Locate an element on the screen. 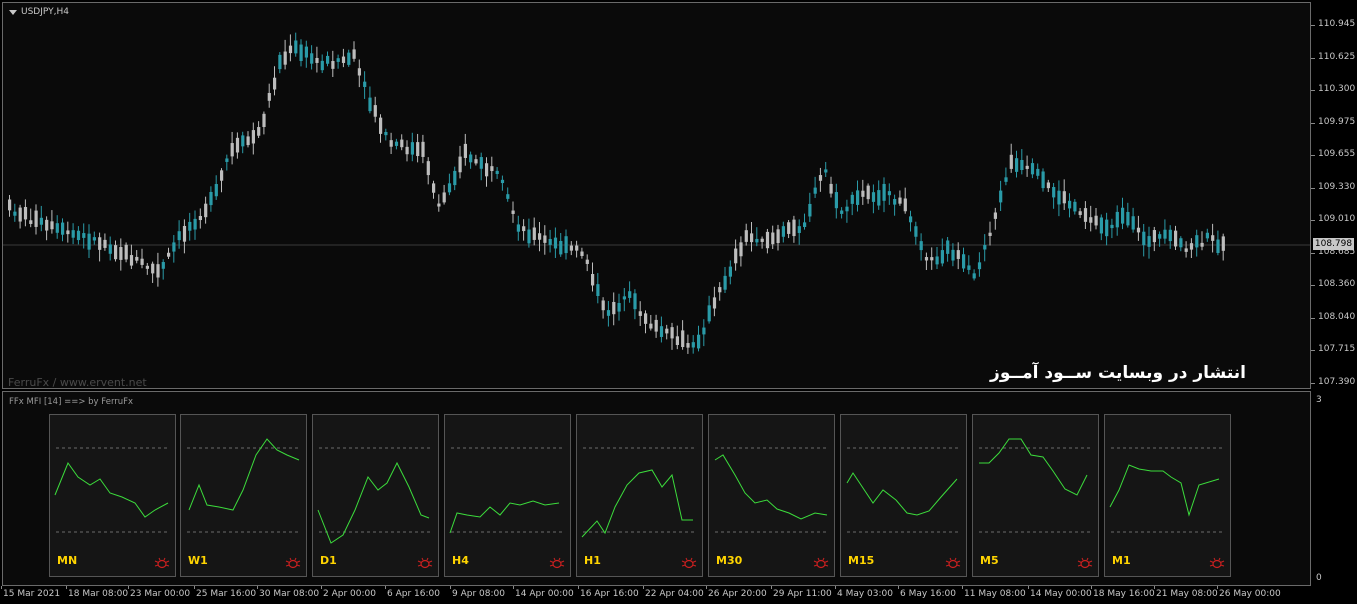 This screenshot has height=604, width=1357. timeframe-label: M15 is located at coordinates (861, 560).